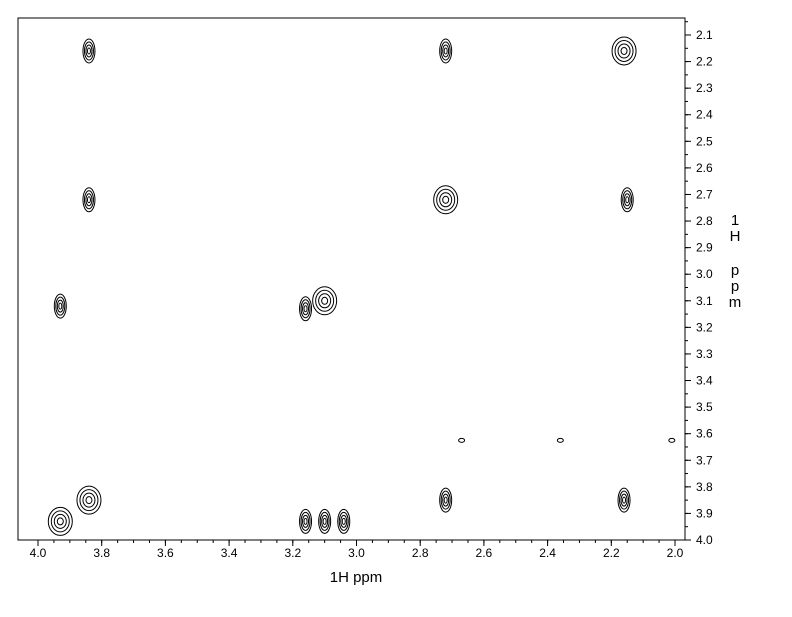 The image size is (792, 617). What do you see at coordinates (704, 354) in the screenshot?
I see `y-tick-label: 3.3` at bounding box center [704, 354].